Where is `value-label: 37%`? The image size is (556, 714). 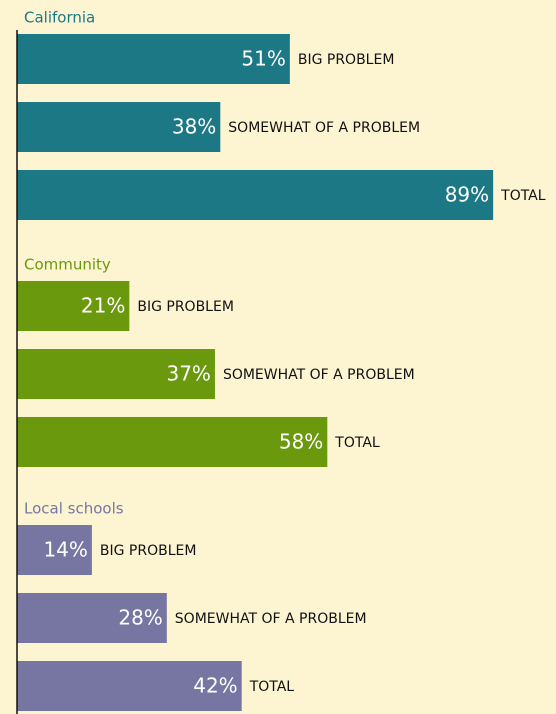 value-label: 37% is located at coordinates (188, 374).